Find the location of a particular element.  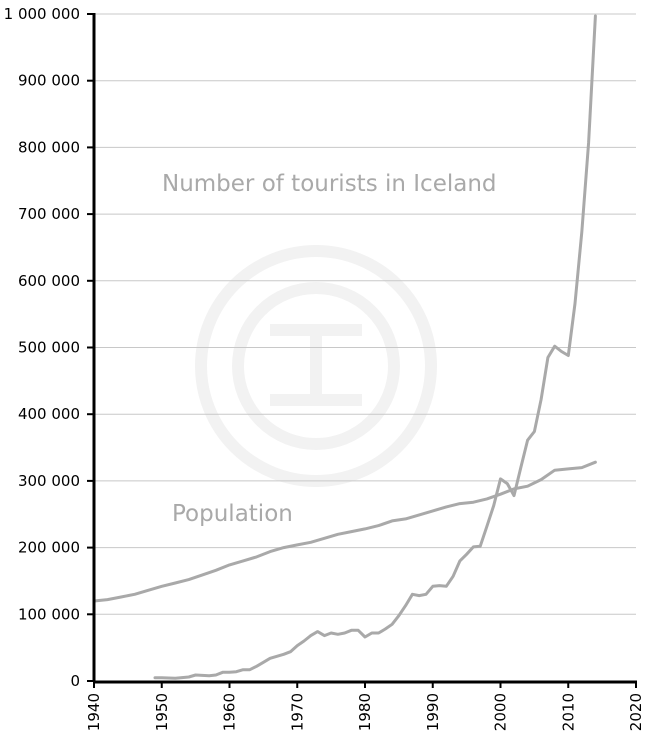

x-tick-label: 2010 is located at coordinates (568, 712).